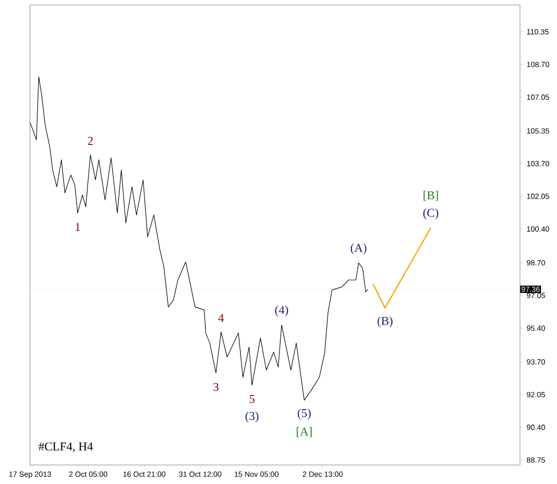  Describe the element at coordinates (216, 387) in the screenshot. I see `annotation: 3` at that location.